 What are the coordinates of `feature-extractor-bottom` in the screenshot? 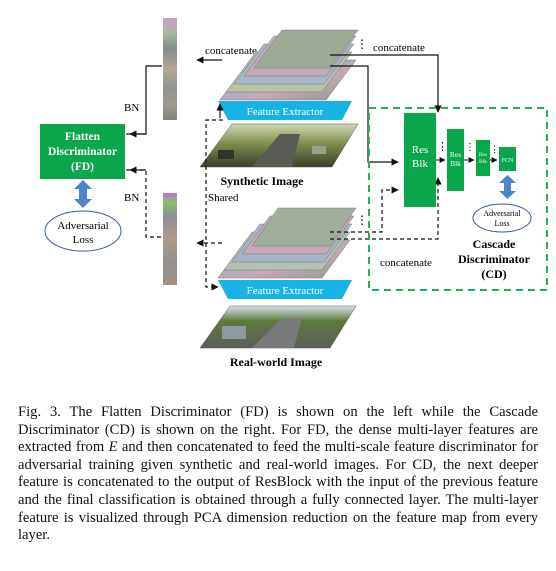 It's located at (285, 289).